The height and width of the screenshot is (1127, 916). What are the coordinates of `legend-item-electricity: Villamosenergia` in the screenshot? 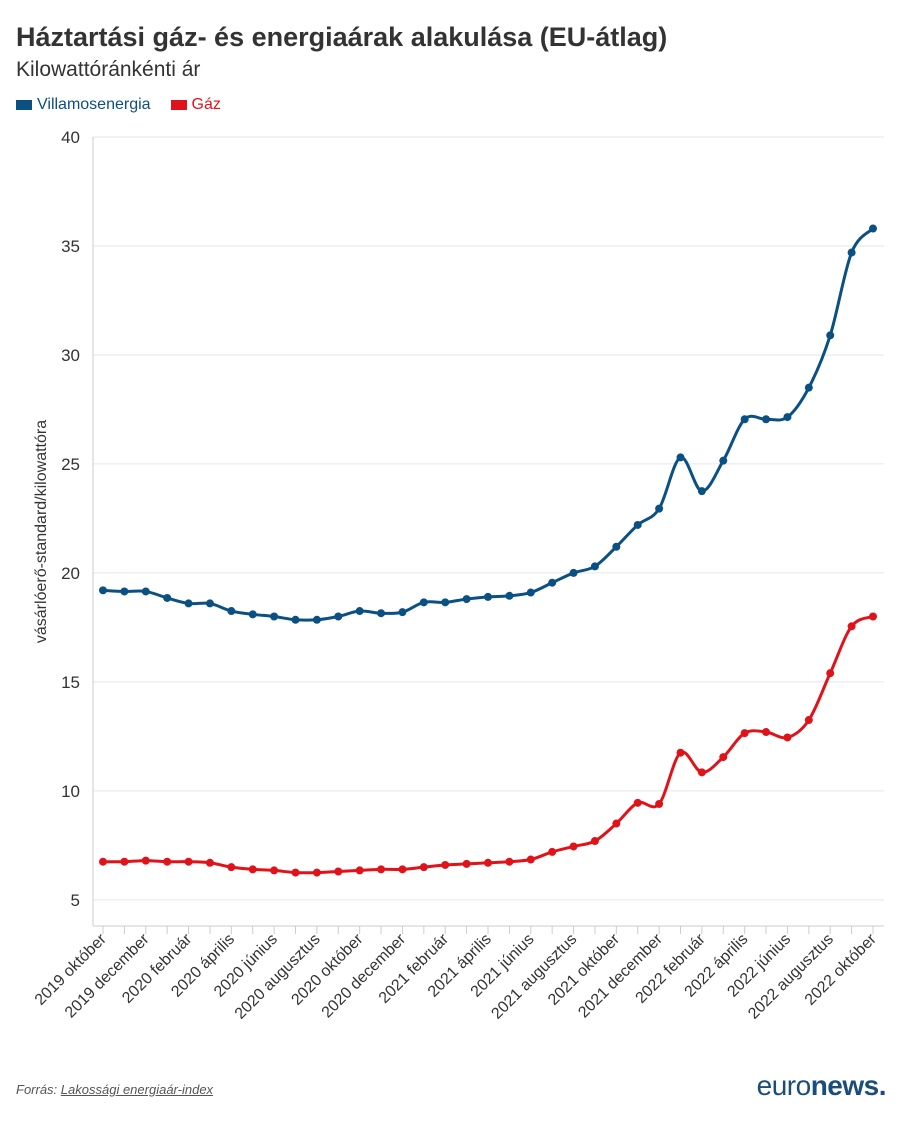 It's located at (83, 105).